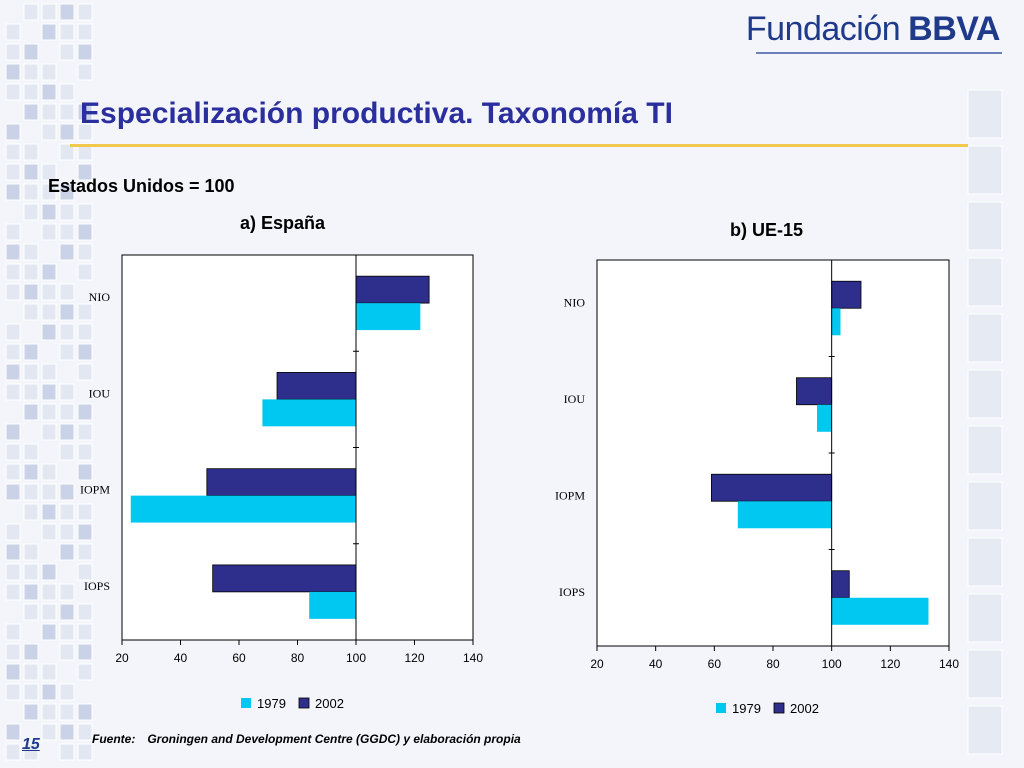 The width and height of the screenshot is (1024, 768). What do you see at coordinates (141, 186) in the screenshot?
I see `subtitle: Estados Unidos = 100` at bounding box center [141, 186].